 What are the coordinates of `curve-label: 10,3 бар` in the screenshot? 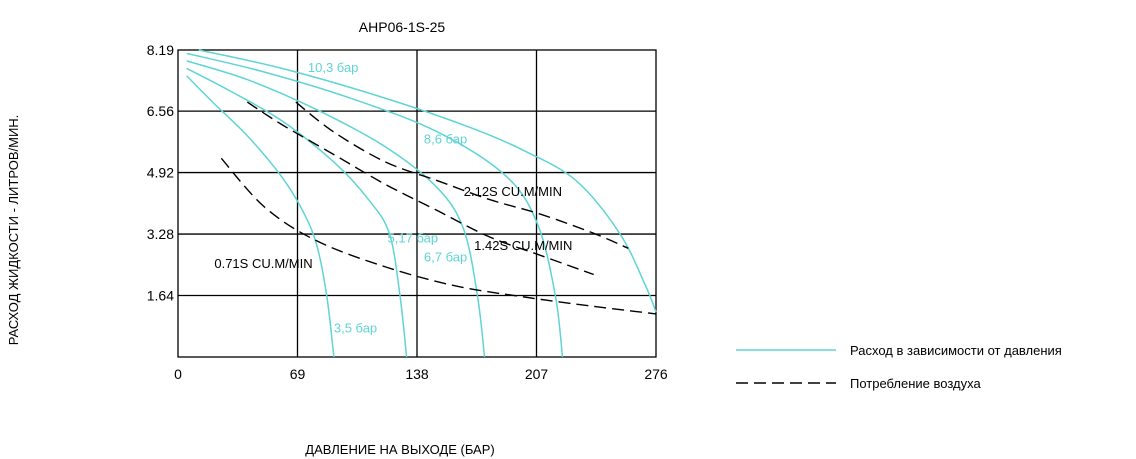 It's located at (333, 67).